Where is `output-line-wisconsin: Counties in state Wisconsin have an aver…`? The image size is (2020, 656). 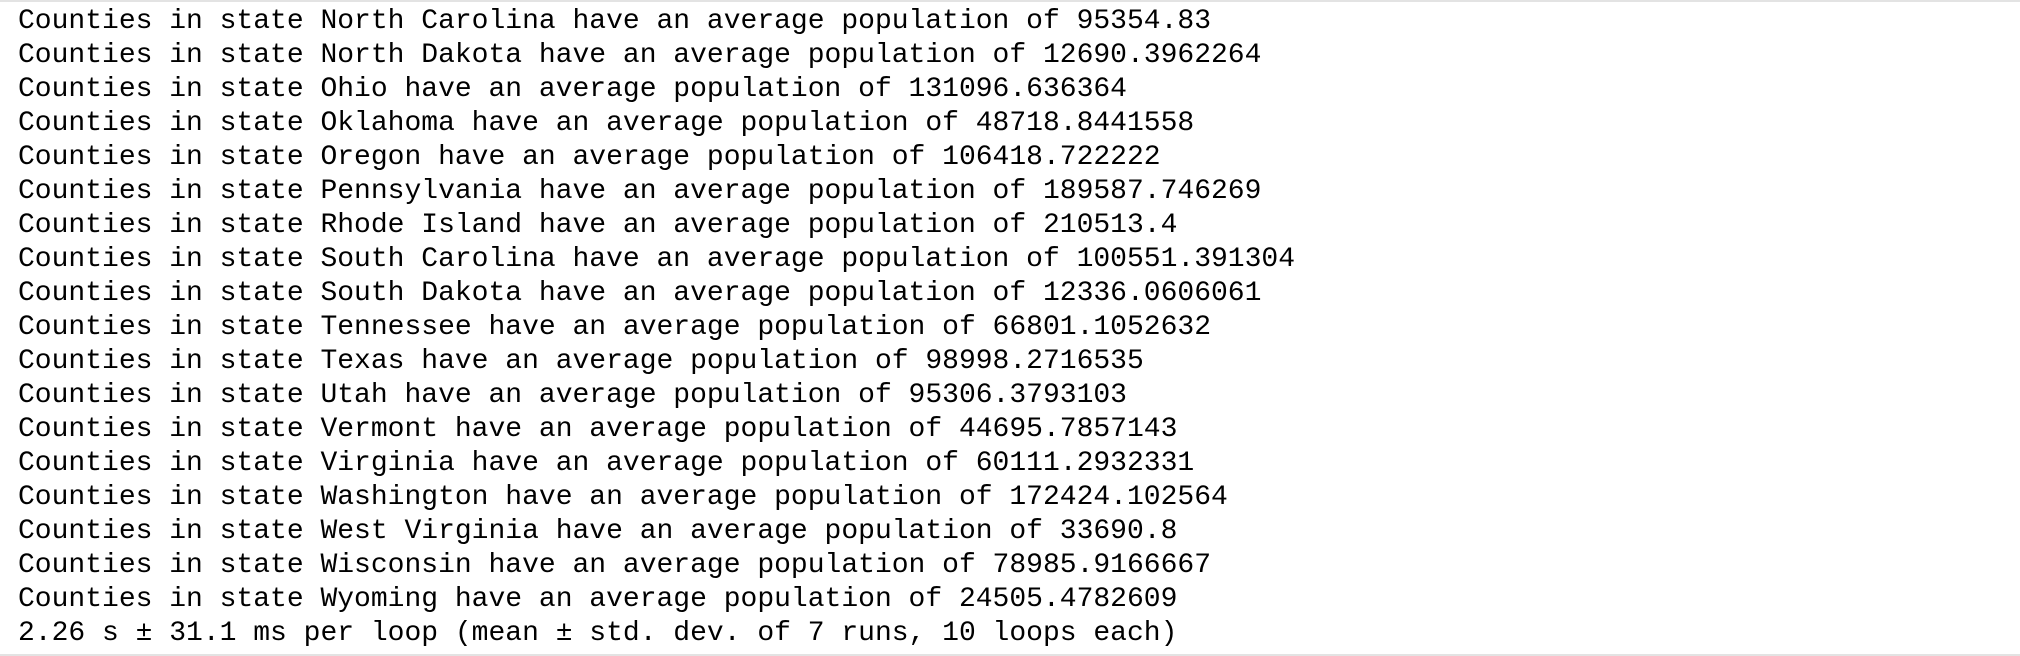 output-line-wisconsin: Counties in state Wisconsin have an aver… is located at coordinates (614, 565).